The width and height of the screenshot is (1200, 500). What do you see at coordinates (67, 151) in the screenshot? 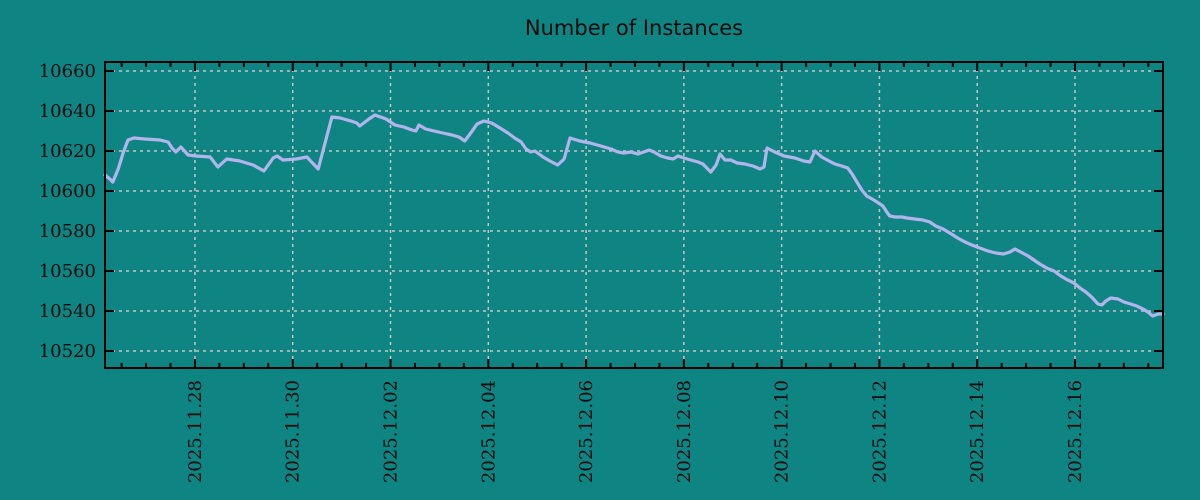
I see `y-tick-label: 10620` at bounding box center [67, 151].